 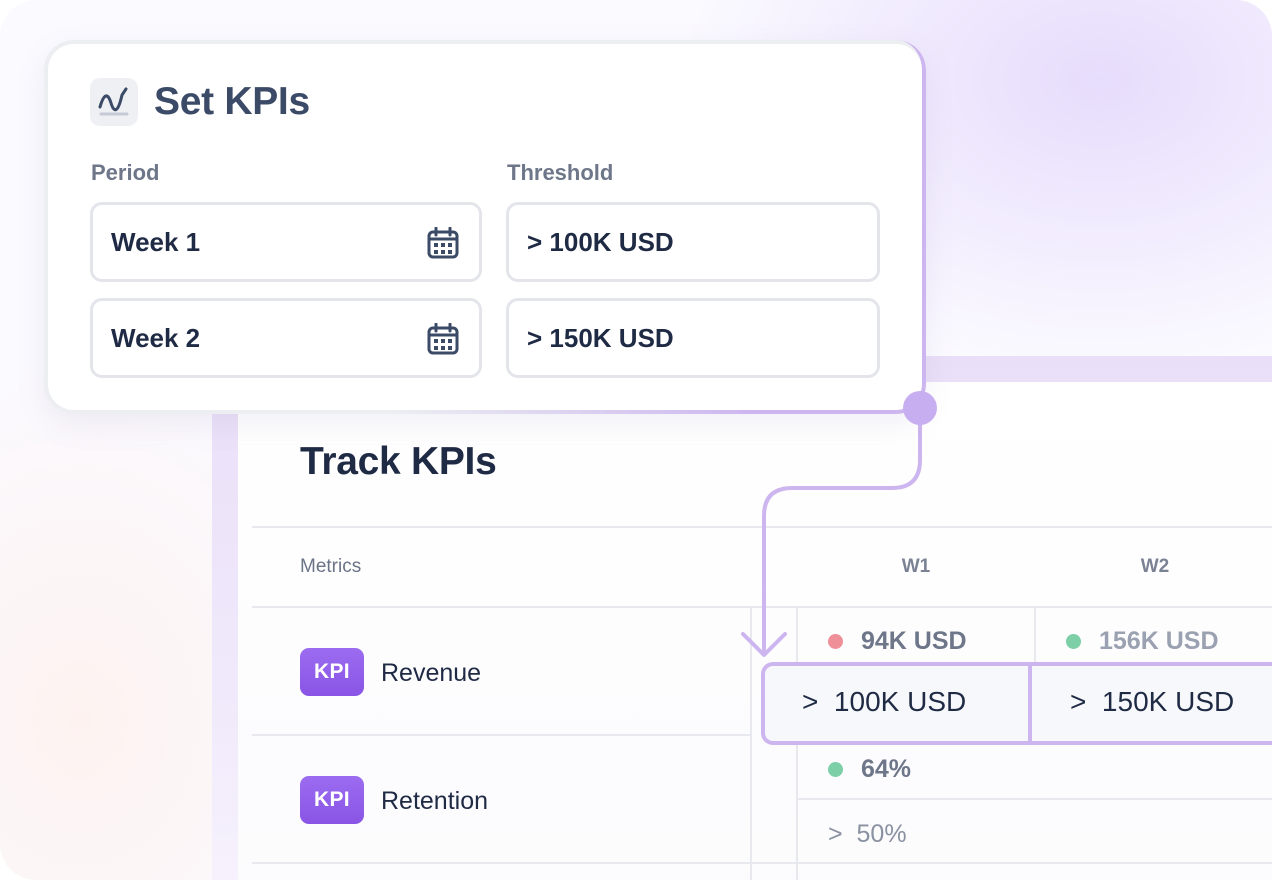 I want to click on retention-w1-threshold: > 50%, so click(x=867, y=834).